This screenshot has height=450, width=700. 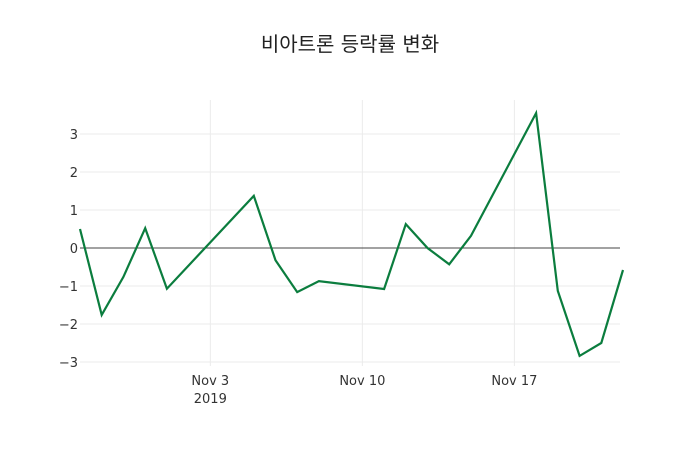 What do you see at coordinates (68, 325) in the screenshot?
I see `y-tick-label: −2` at bounding box center [68, 325].